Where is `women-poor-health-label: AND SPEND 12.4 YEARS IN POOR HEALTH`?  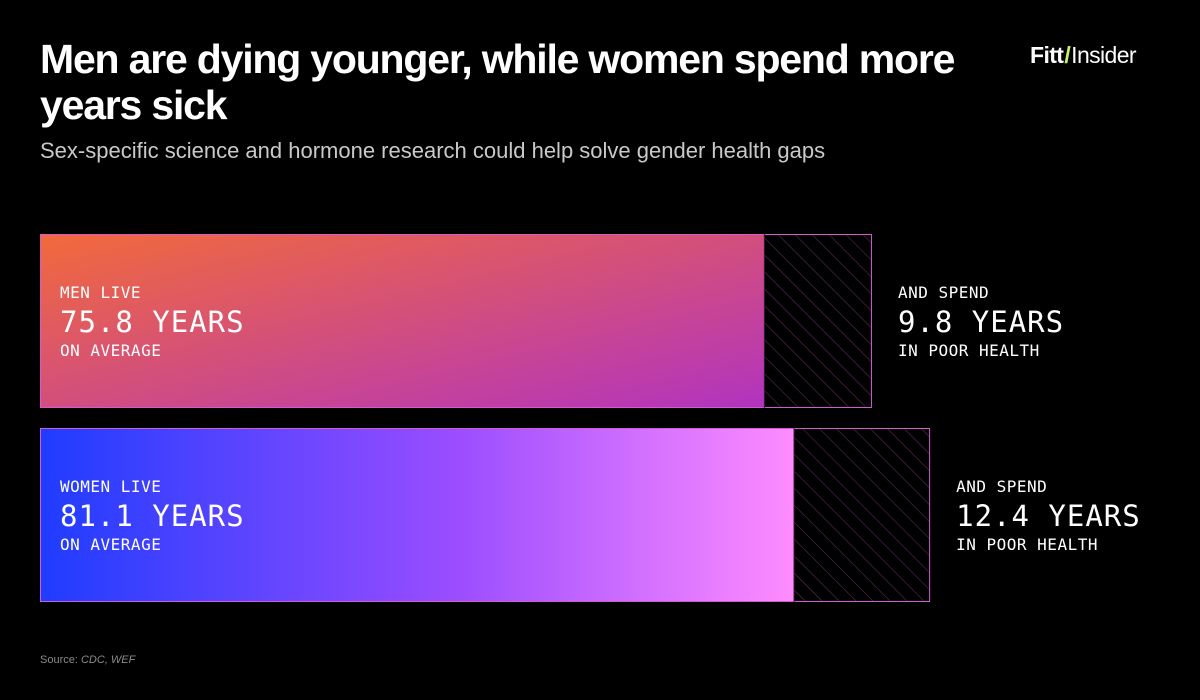 women-poor-health-label: AND SPEND 12.4 YEARS IN POOR HEALTH is located at coordinates (1048, 516).